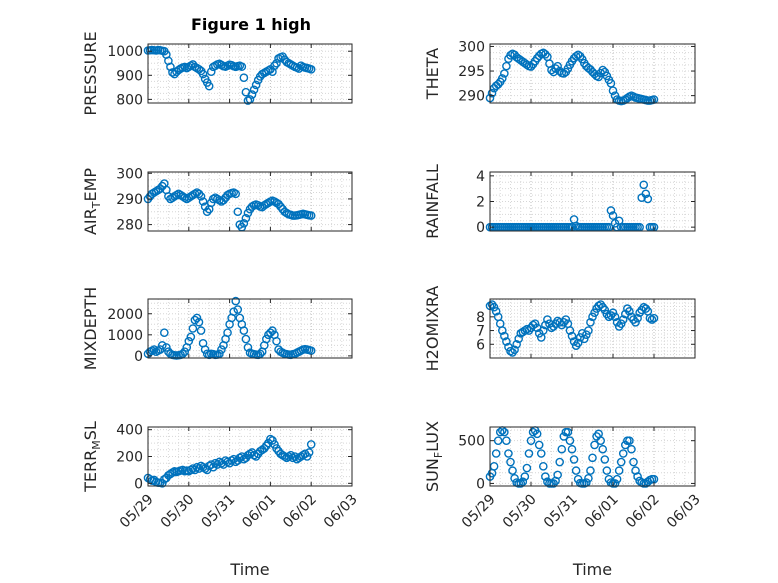 The width and height of the screenshot is (778, 583). Describe the element at coordinates (592, 569) in the screenshot. I see `x-axis-label: Time` at that location.